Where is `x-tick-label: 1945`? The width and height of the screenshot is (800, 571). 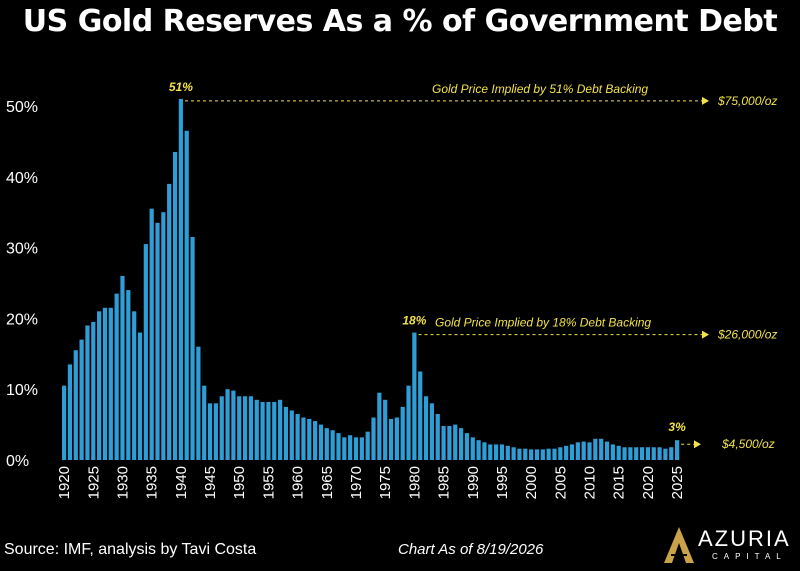
x-tick-label: 1945 is located at coordinates (210, 482).